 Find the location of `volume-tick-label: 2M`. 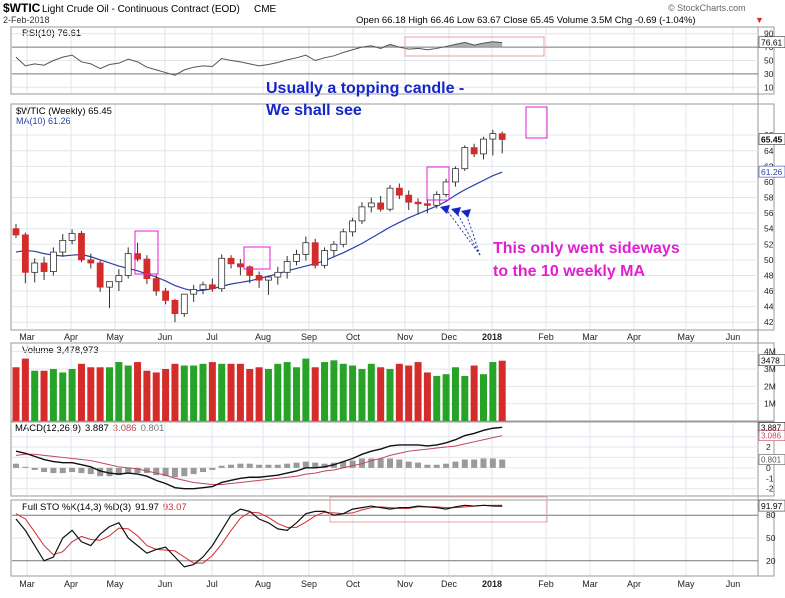

volume-tick-label: 2M is located at coordinates (770, 386).